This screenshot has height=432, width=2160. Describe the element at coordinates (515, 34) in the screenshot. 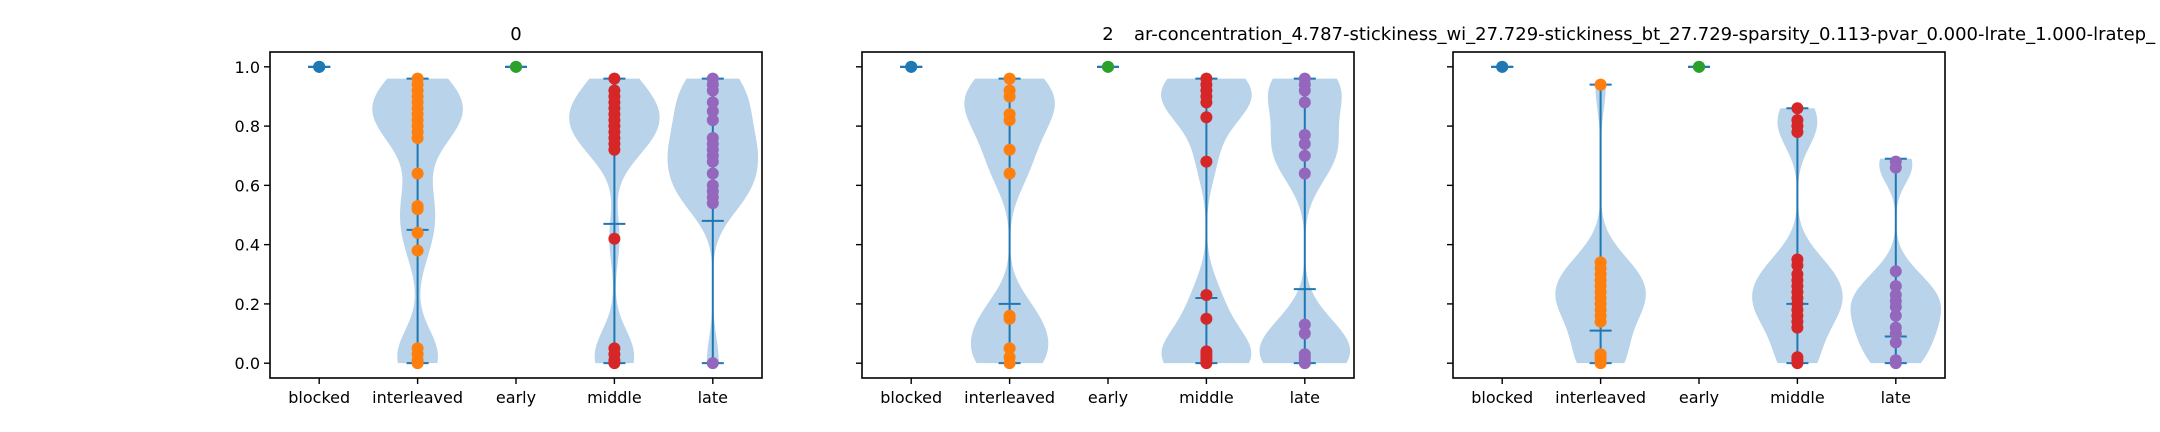

I see `chart-title: 0` at that location.